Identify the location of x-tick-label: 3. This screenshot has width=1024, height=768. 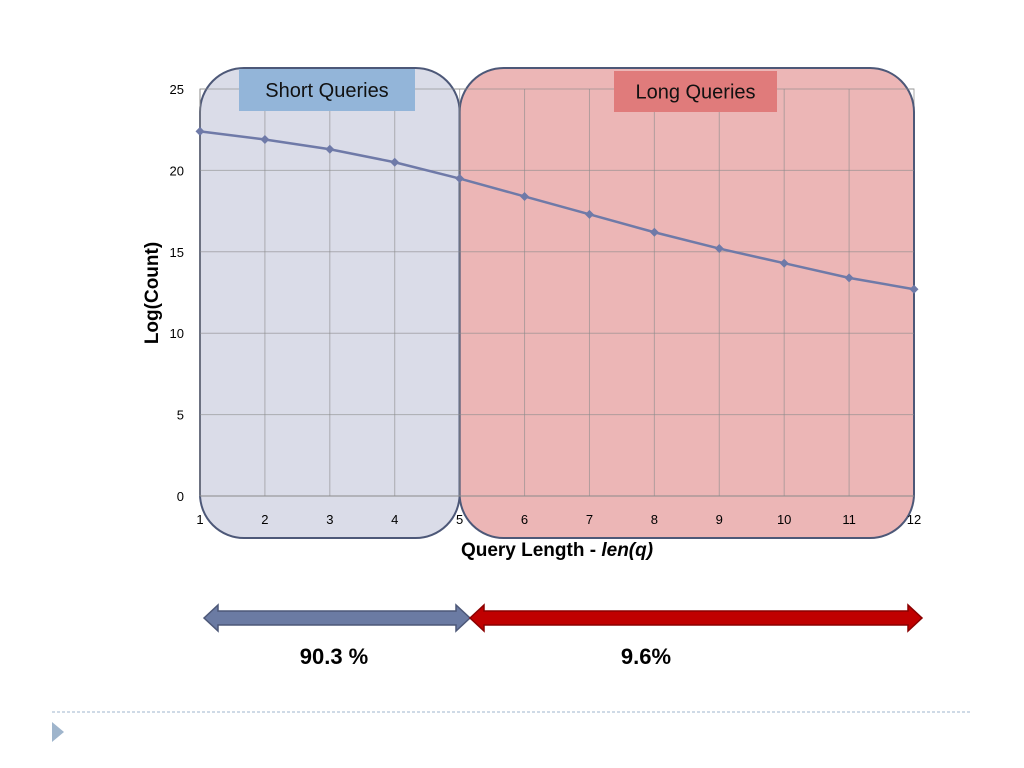
(329, 519).